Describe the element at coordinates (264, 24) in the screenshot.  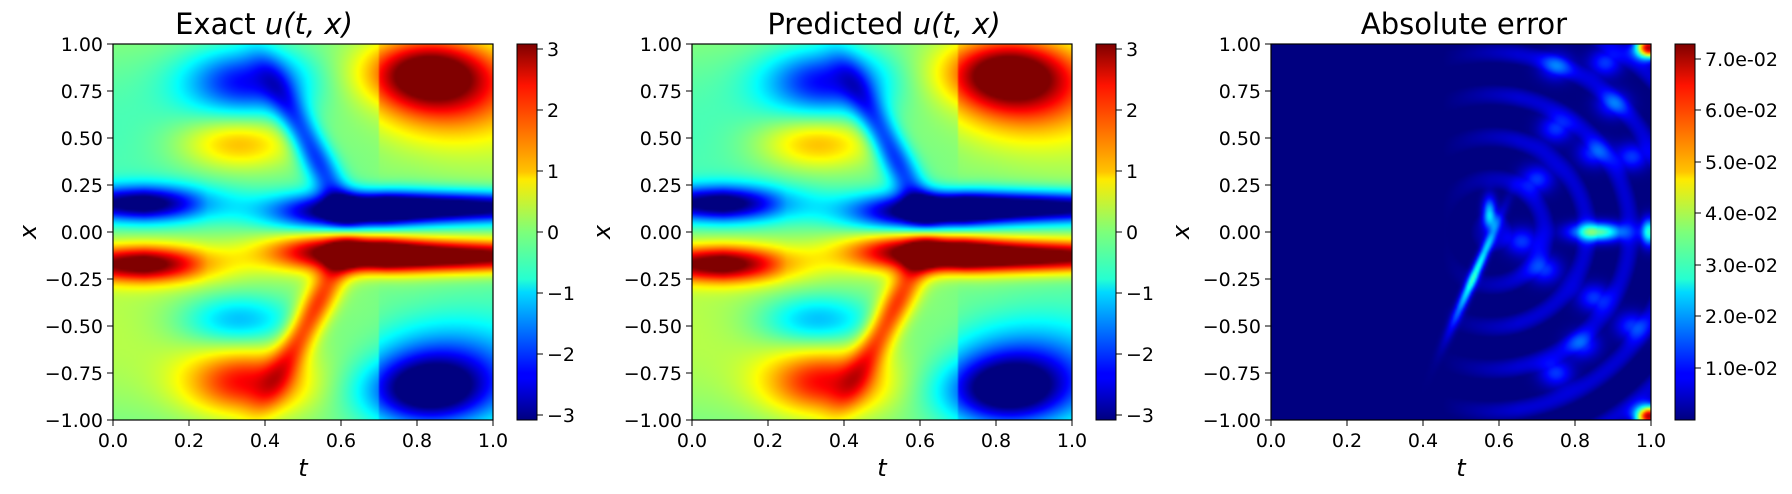
I see `panel-title: Exact u(t, x)` at that location.